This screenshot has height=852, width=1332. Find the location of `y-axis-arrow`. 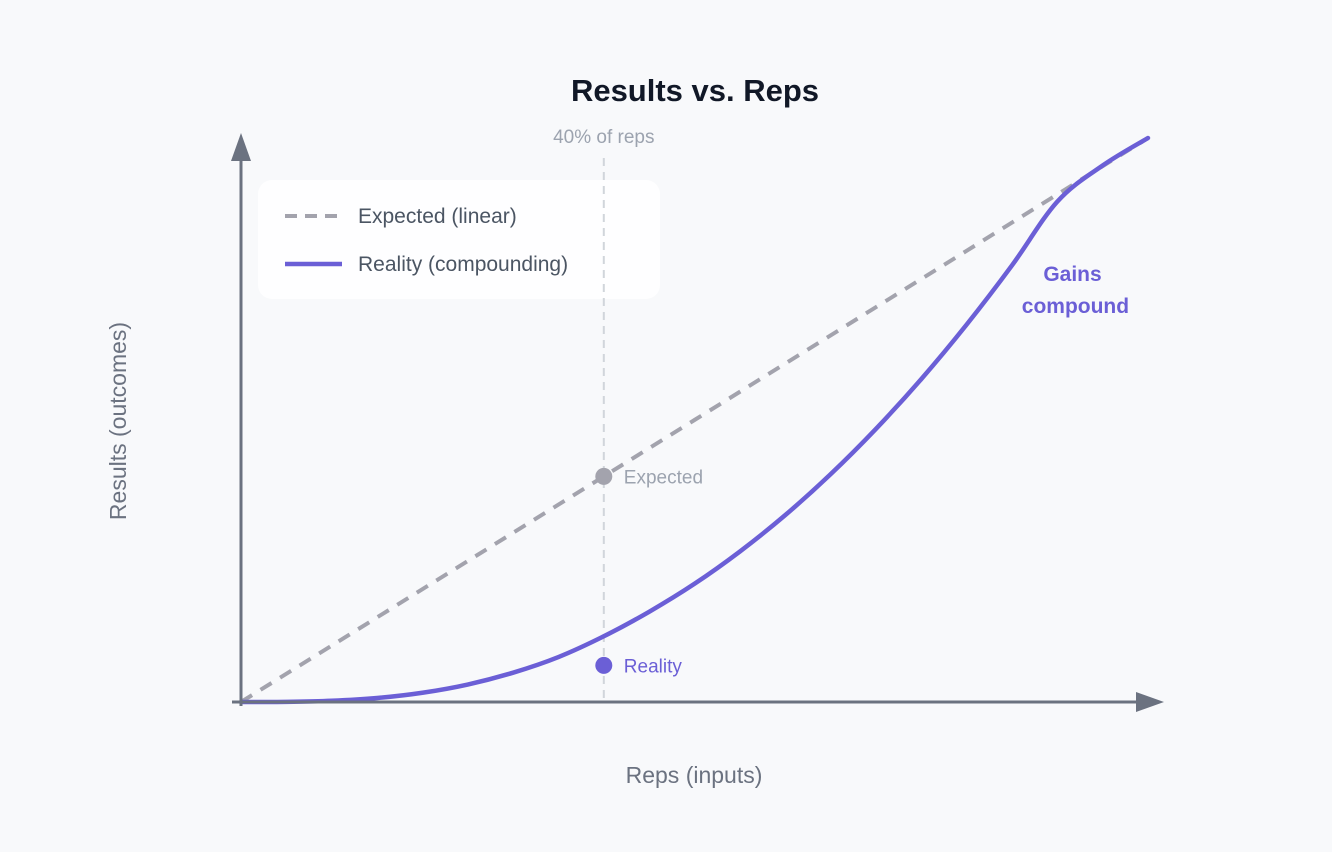

y-axis-arrow is located at coordinates (241, 147).